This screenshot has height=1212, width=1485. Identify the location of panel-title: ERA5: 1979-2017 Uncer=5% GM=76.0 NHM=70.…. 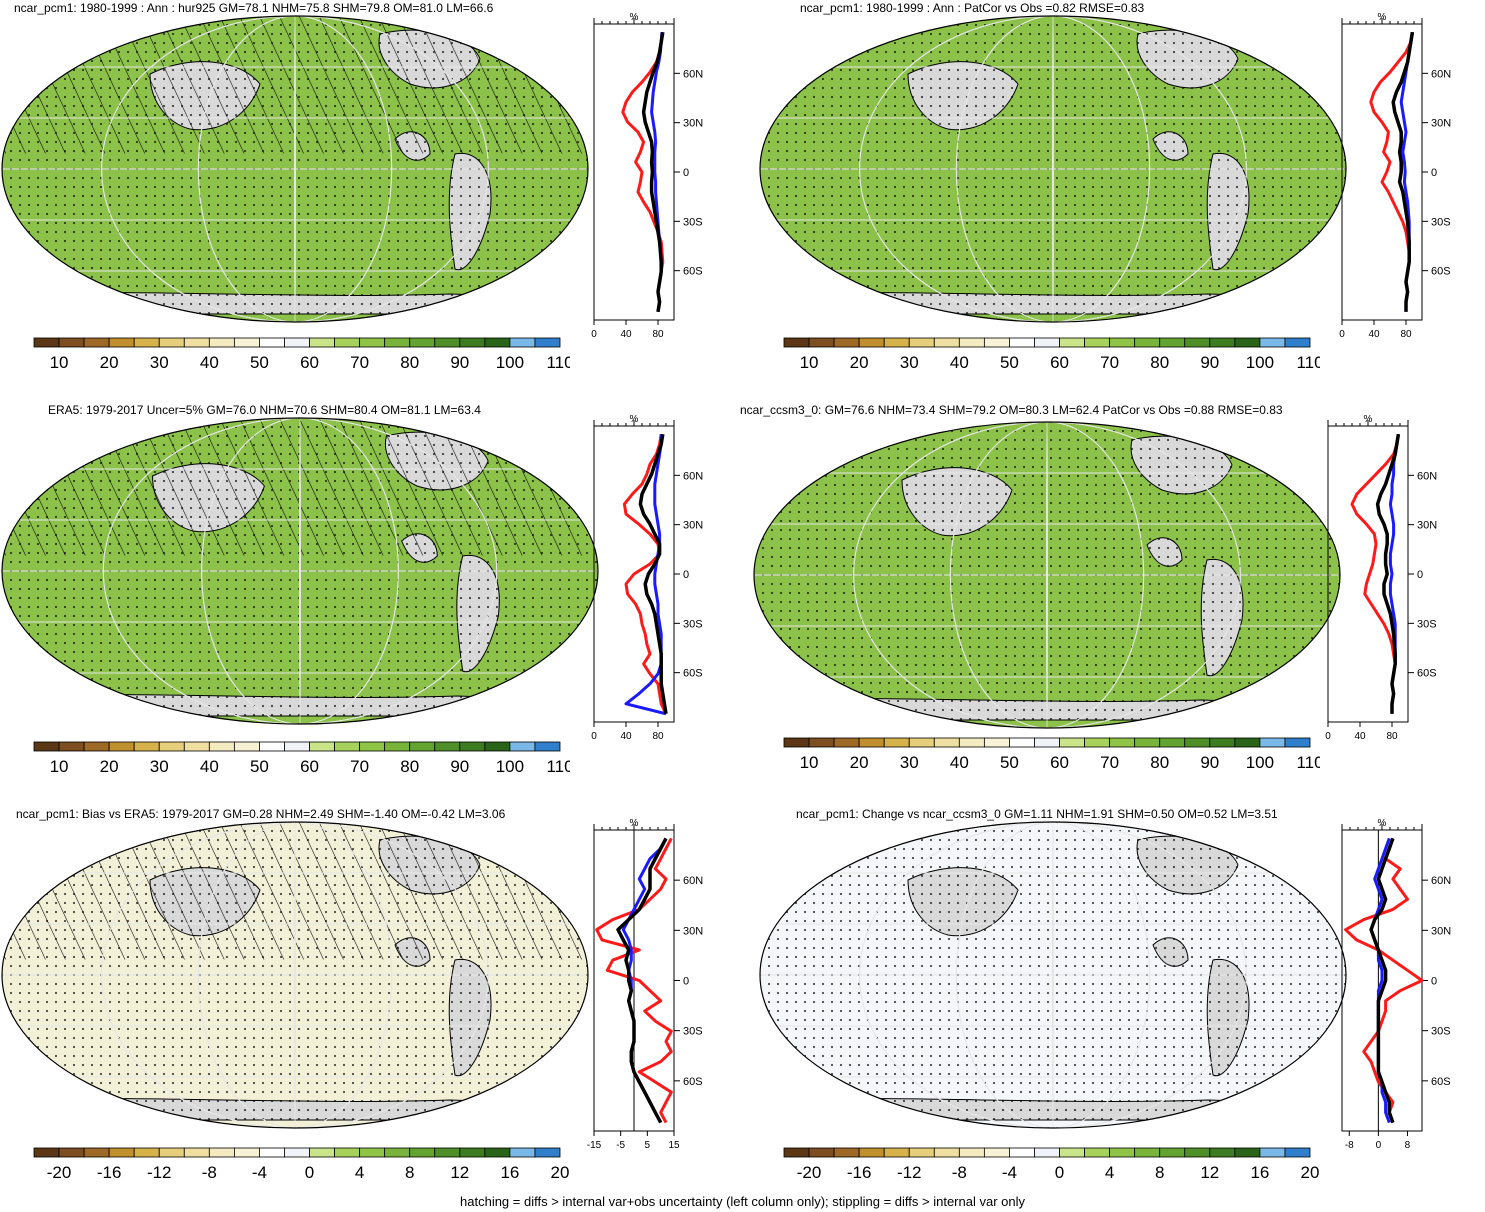
(264, 410).